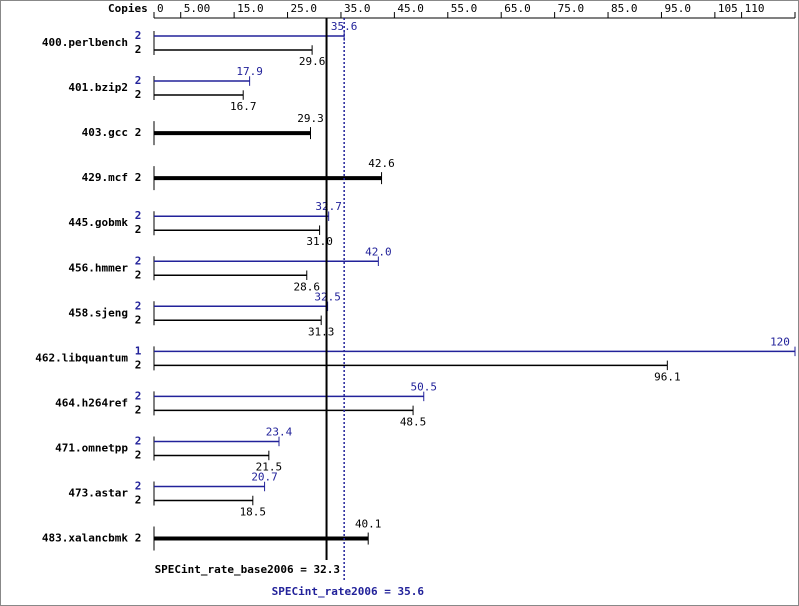 The width and height of the screenshot is (799, 606). Describe the element at coordinates (269, 466) in the screenshot. I see `value-label: 21.5` at that location.